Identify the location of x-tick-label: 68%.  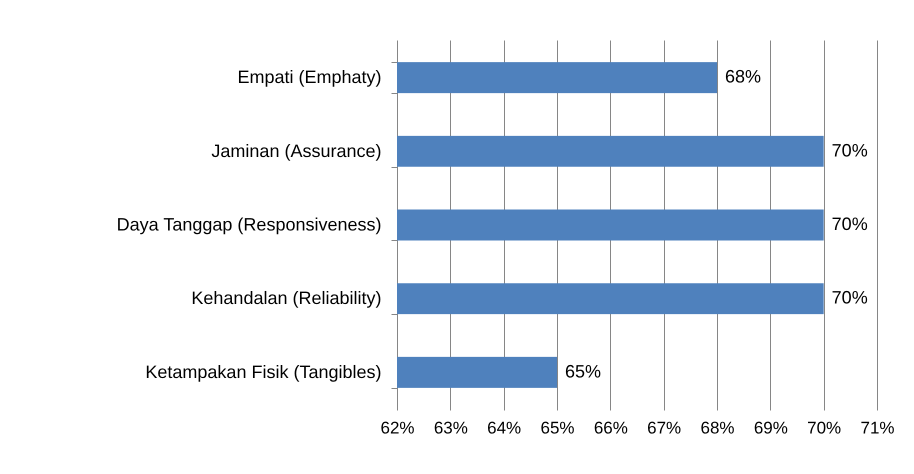
(717, 428).